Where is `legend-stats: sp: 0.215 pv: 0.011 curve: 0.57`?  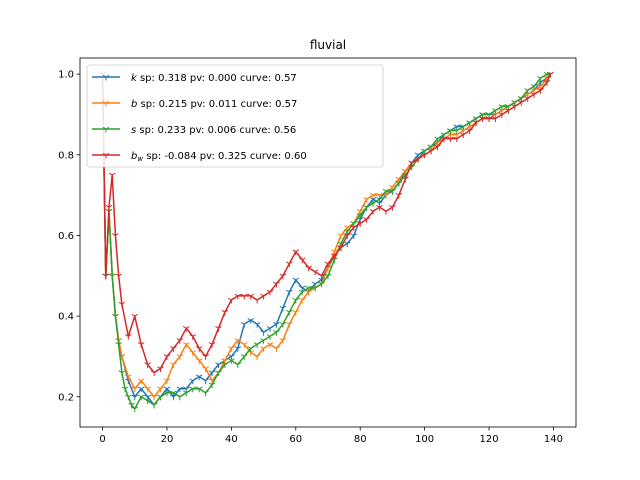 legend-stats: sp: 0.215 pv: 0.011 curve: 0.57 is located at coordinates (217, 104).